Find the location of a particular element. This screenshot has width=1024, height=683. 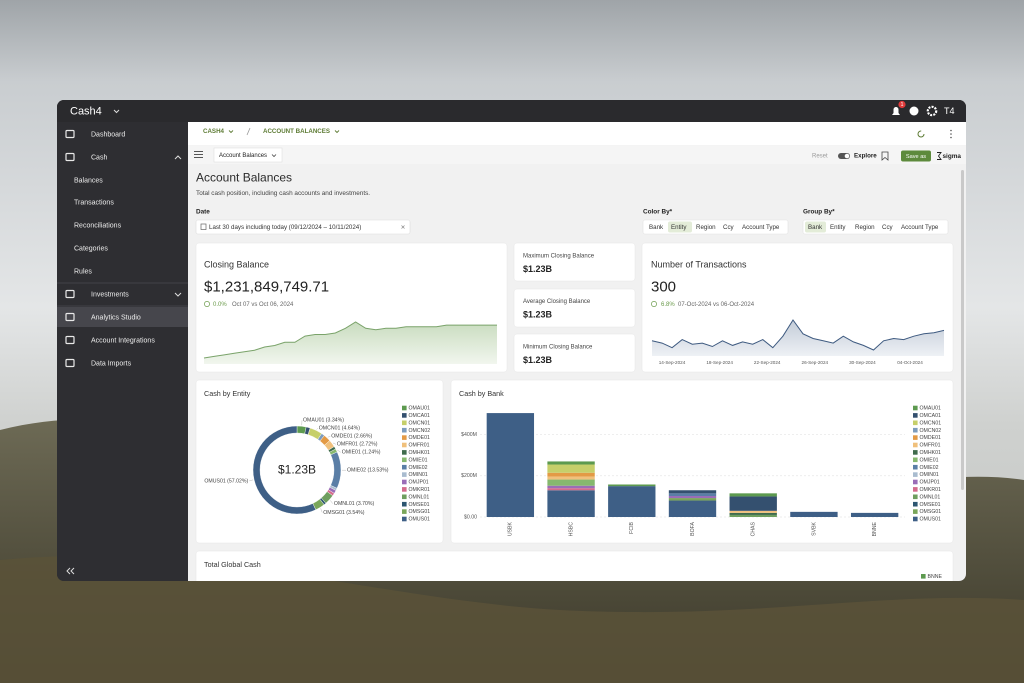

sidebar-item: Categories is located at coordinates (91, 248).